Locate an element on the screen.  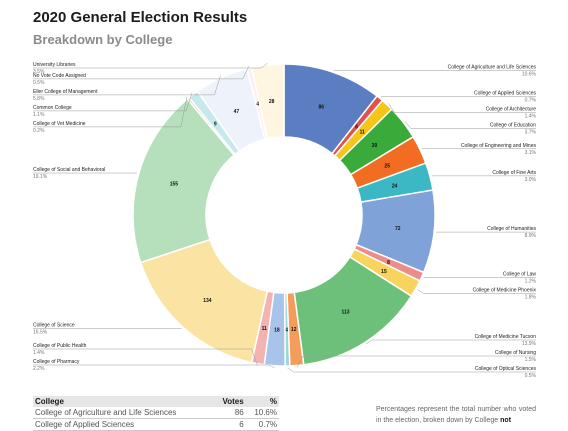
slice-name-label: Common College is located at coordinates (52, 108).